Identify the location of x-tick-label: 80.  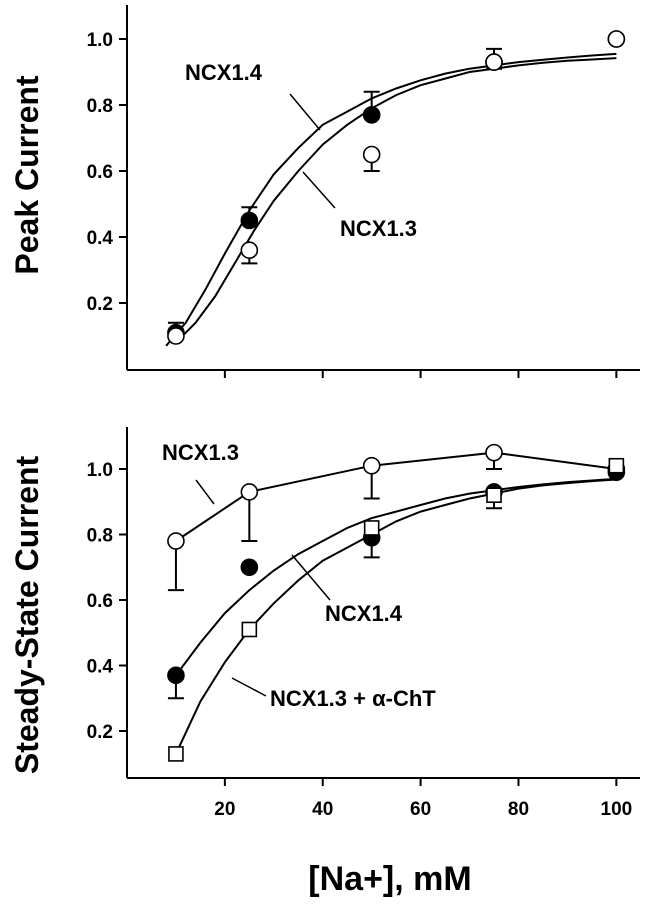
(518, 809).